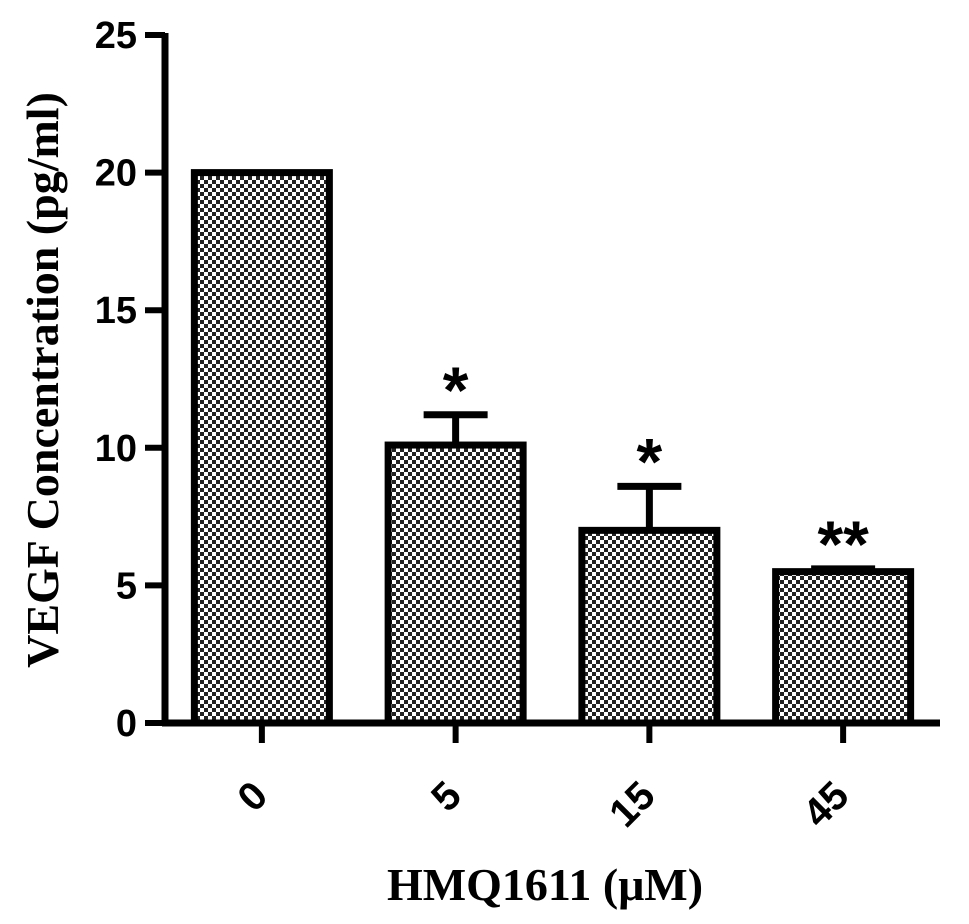  Describe the element at coordinates (132, 380) in the screenshot. I see `y-axis: 0 5 10 15 20 25` at that location.